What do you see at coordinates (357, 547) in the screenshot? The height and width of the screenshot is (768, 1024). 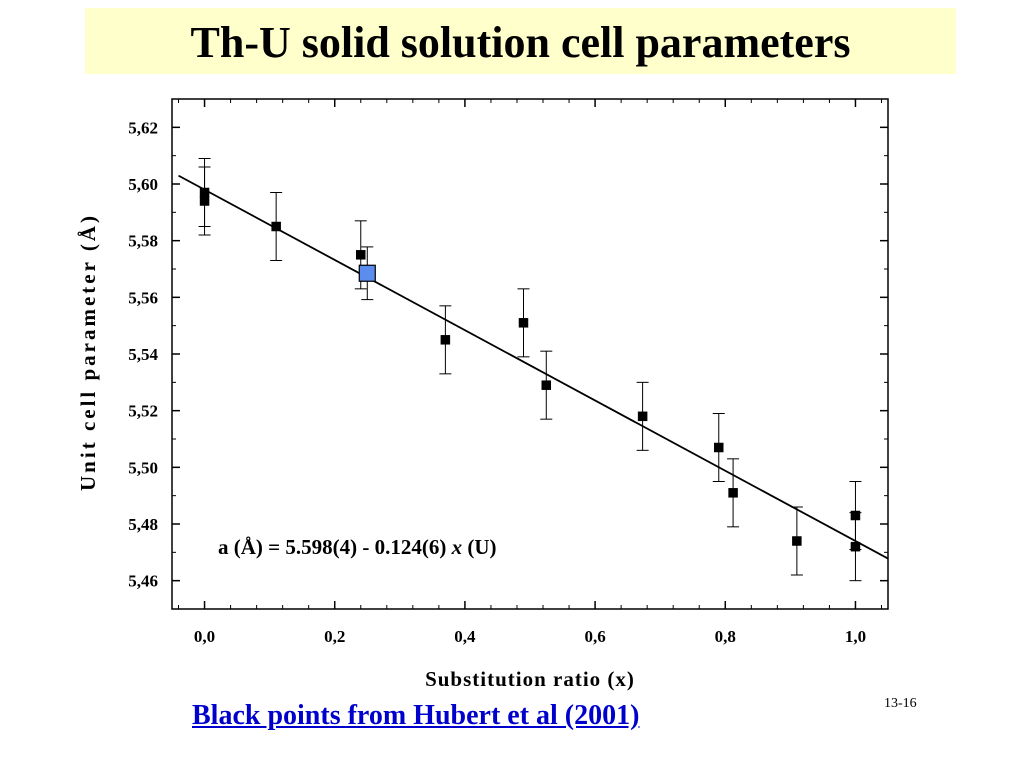 I see `fit-equation: a (Å) = 5.598(4) - 0.124(6) x (U)` at bounding box center [357, 547].